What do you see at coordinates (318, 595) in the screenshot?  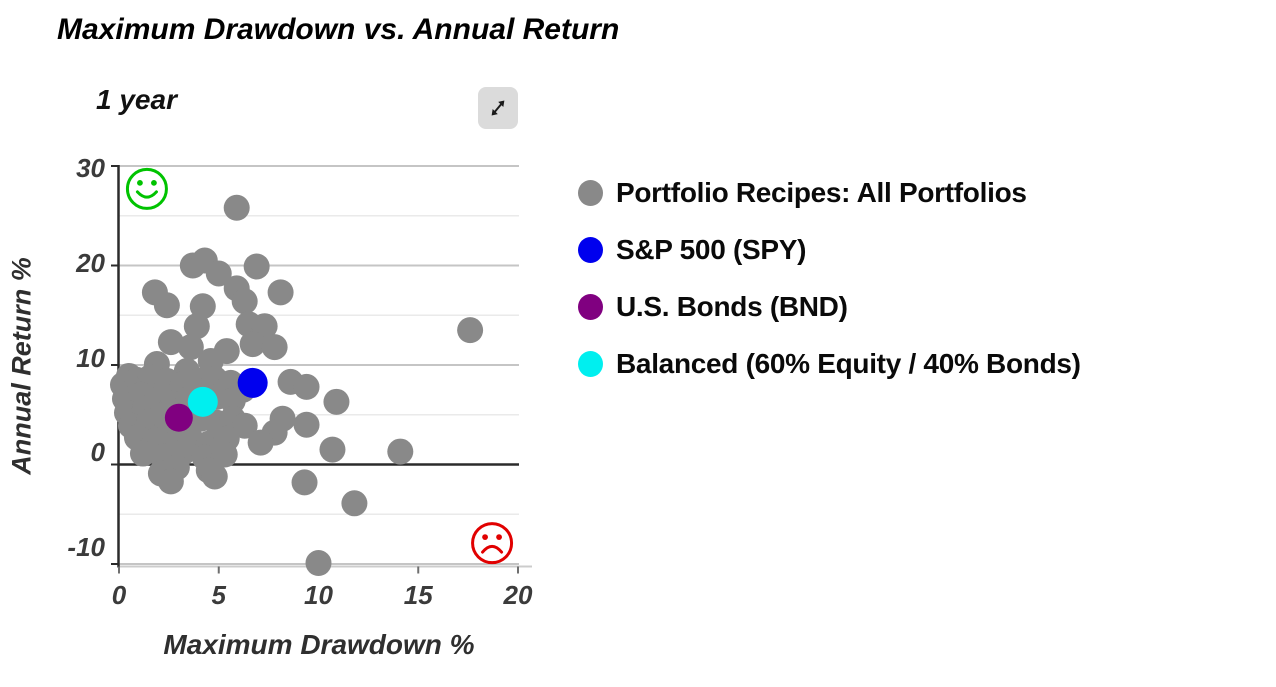 I see `x-tick-label: 10` at bounding box center [318, 595].